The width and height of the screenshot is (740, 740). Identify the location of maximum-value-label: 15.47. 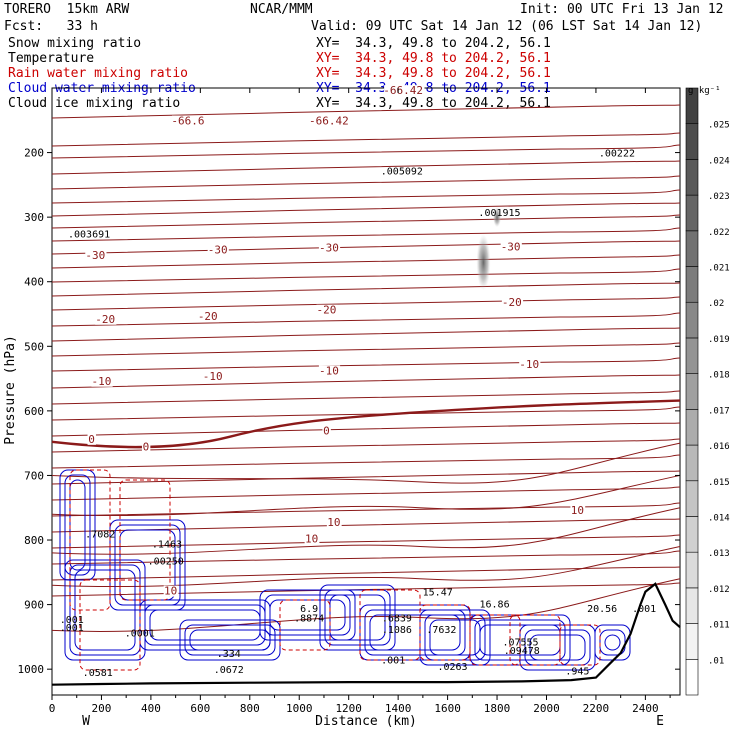
(438, 593).